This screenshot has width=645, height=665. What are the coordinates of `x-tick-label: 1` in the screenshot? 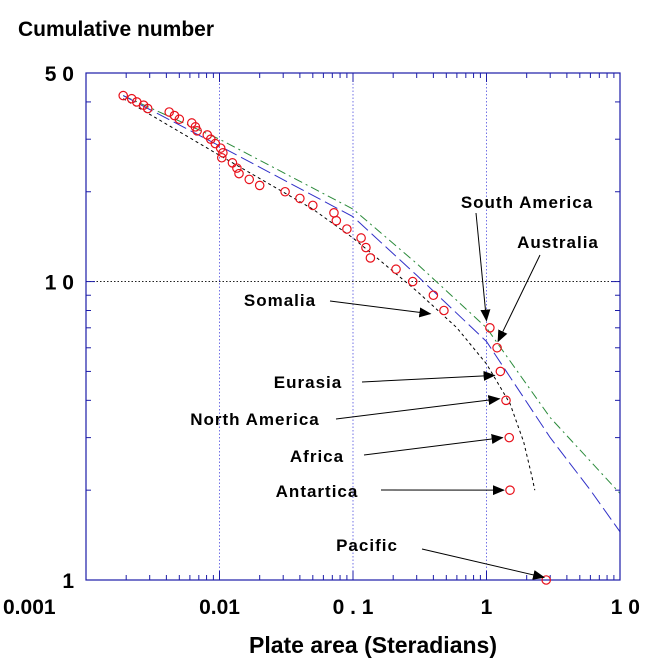 It's located at (487, 607).